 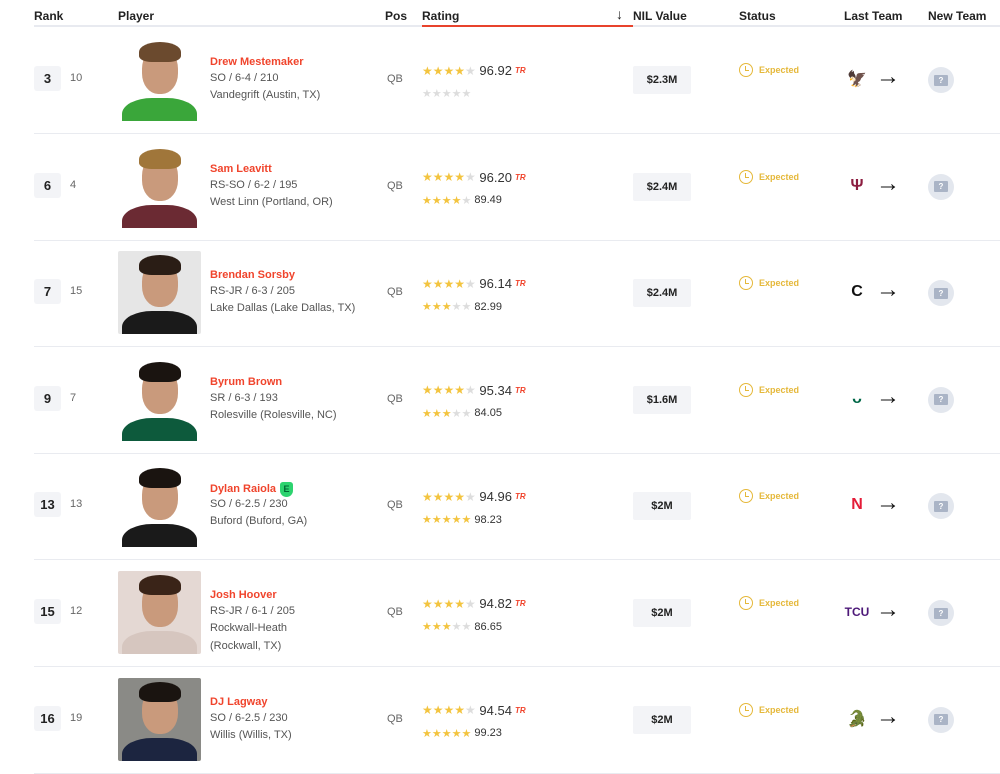 I want to click on nil-value: $1.6M, so click(x=662, y=399).